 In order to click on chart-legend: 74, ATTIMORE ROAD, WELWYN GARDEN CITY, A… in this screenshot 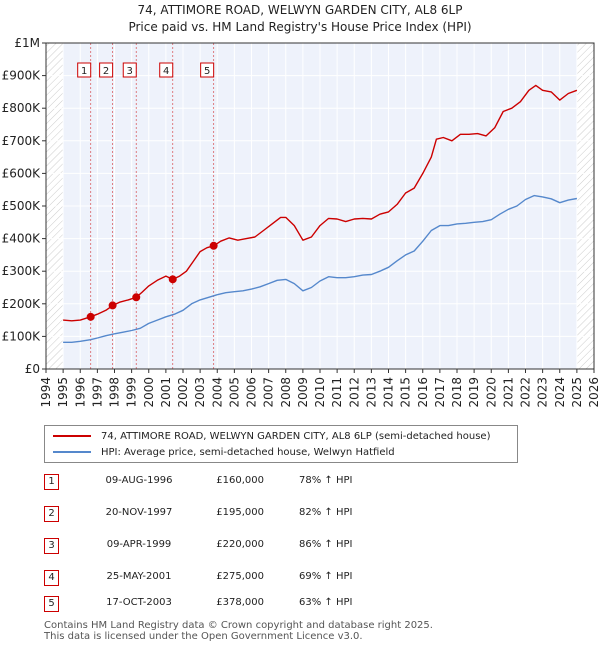, I will do `click(281, 444)`.